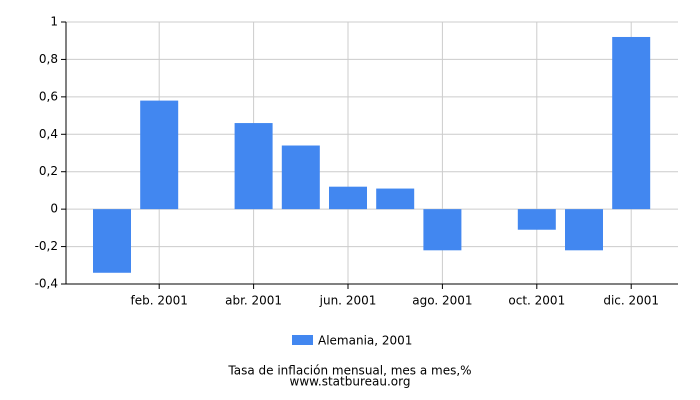 Image resolution: width=700 pixels, height=400 pixels. Describe the element at coordinates (536, 301) in the screenshot. I see `x-tick-label: oct. 2001` at that location.